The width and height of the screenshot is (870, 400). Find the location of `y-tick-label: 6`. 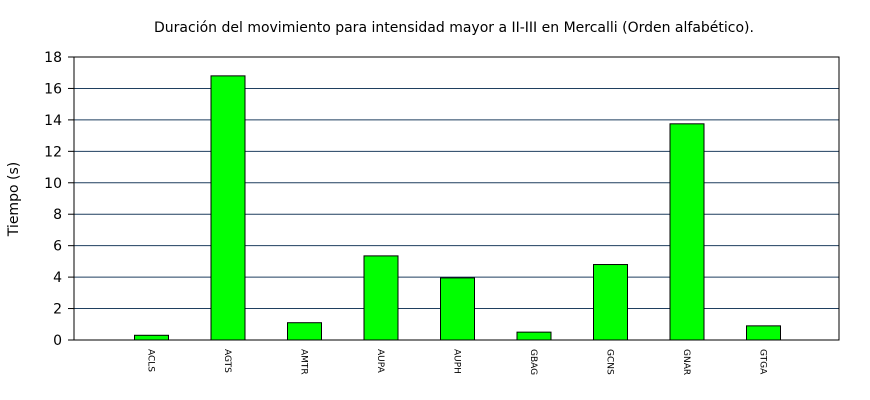

y-tick-label: 6 is located at coordinates (57, 247).